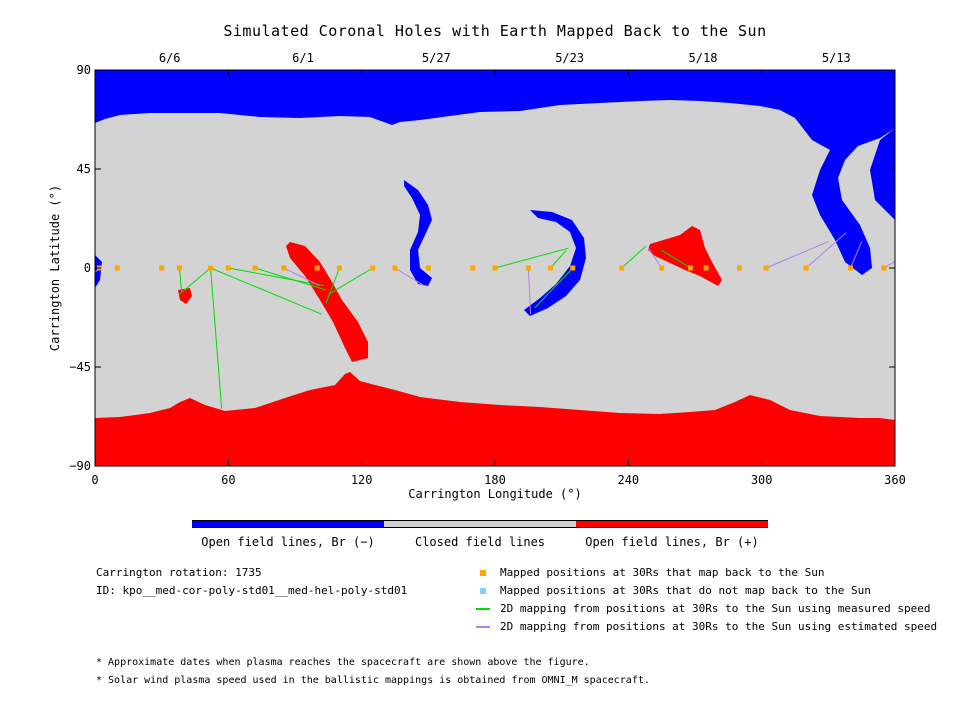  What do you see at coordinates (895, 480) in the screenshot?
I see `x-tick-label: 360` at bounding box center [895, 480].